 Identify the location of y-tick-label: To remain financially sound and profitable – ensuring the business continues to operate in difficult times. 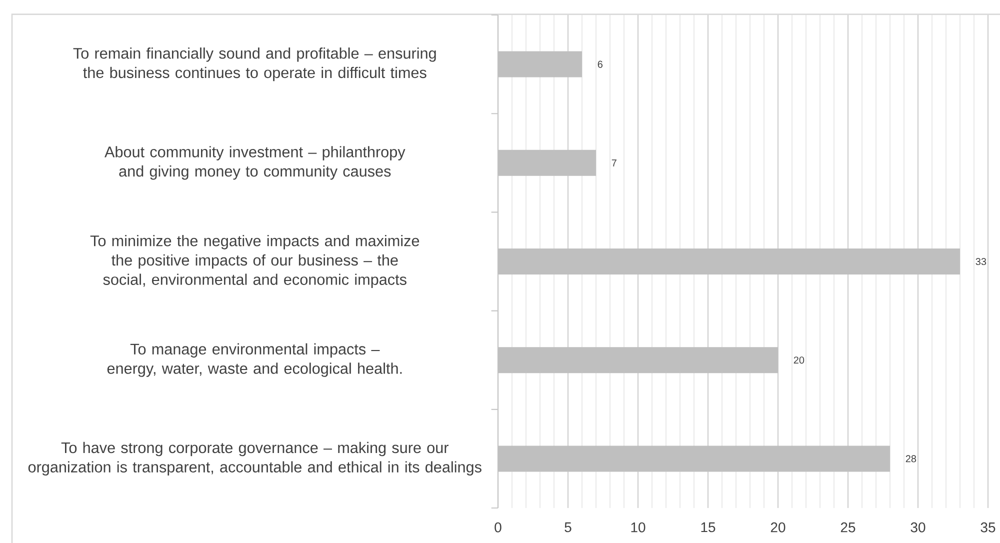
(254, 65).